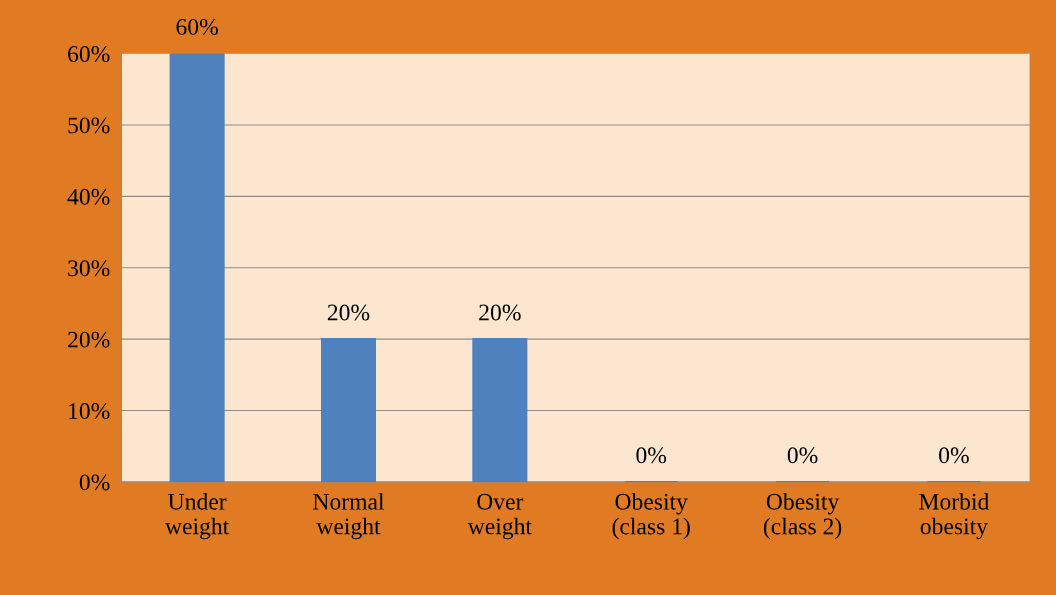 This screenshot has height=595, width=1056. What do you see at coordinates (89, 339) in the screenshot?
I see `y-tick-label: 20%` at bounding box center [89, 339].